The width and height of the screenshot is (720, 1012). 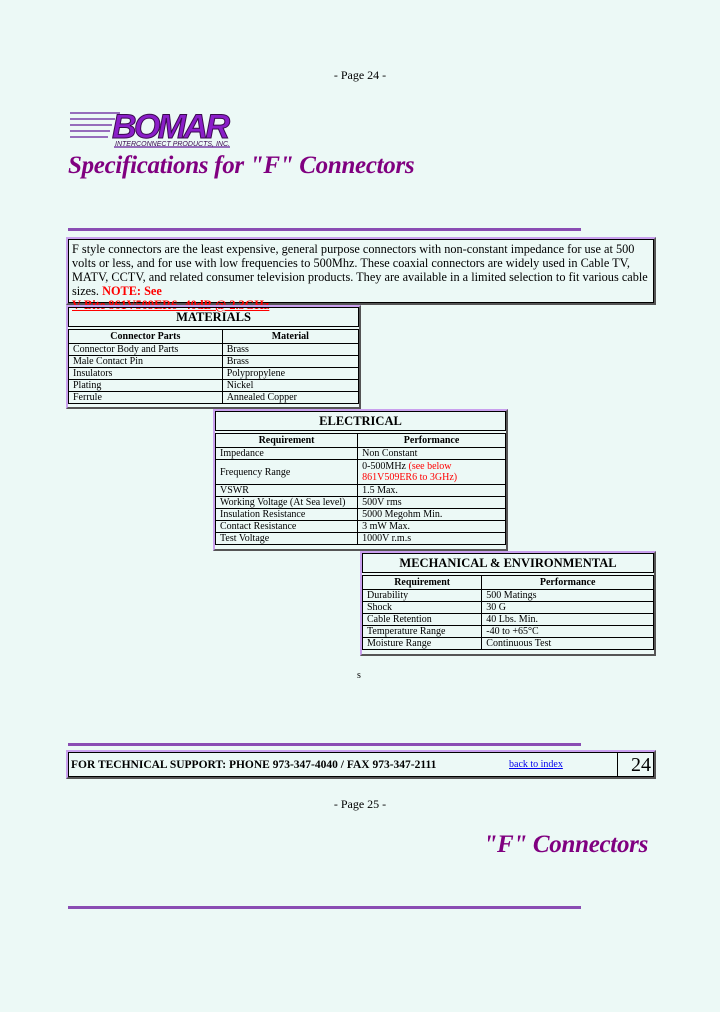 What do you see at coordinates (290, 397) in the screenshot?
I see `table-cell: Annealed Copper` at bounding box center [290, 397].